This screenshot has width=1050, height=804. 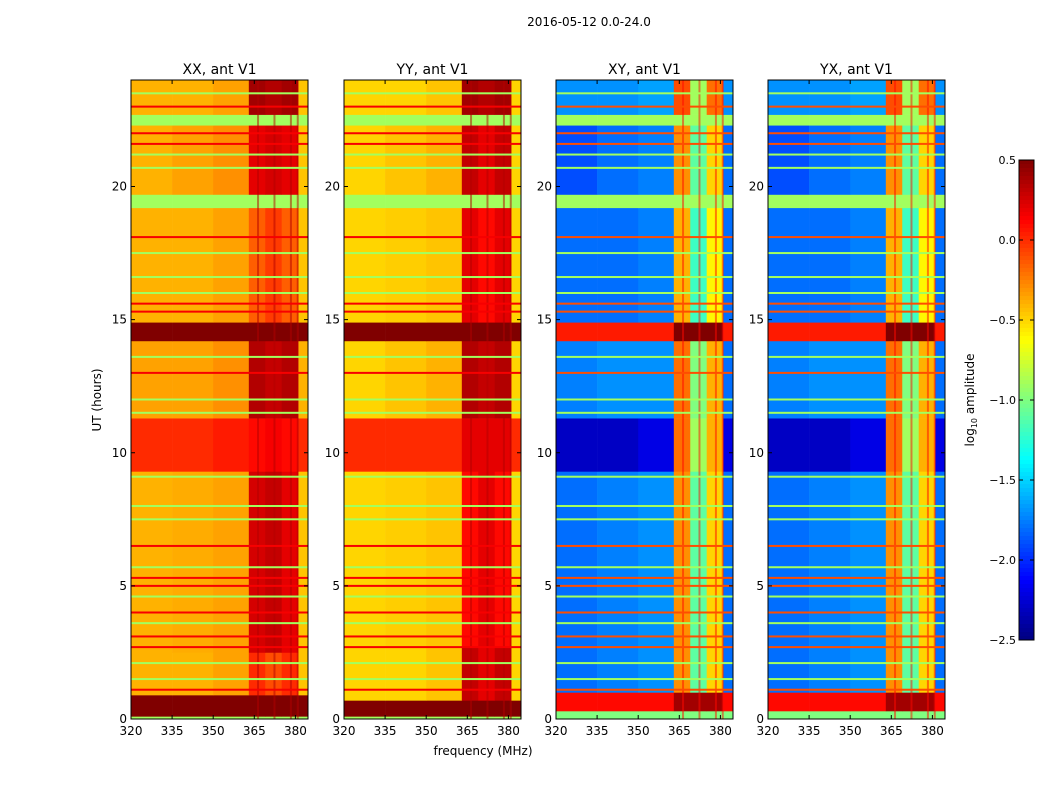 What do you see at coordinates (679, 731) in the screenshot?
I see `x-tick-label: 365` at bounding box center [679, 731].